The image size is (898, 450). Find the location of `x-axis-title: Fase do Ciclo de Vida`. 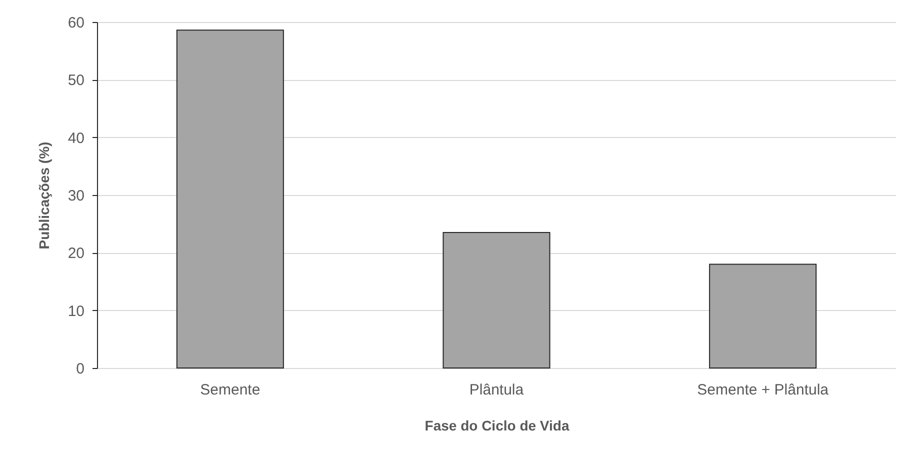

x-axis-title: Fase do Ciclo de Vida is located at coordinates (497, 426).